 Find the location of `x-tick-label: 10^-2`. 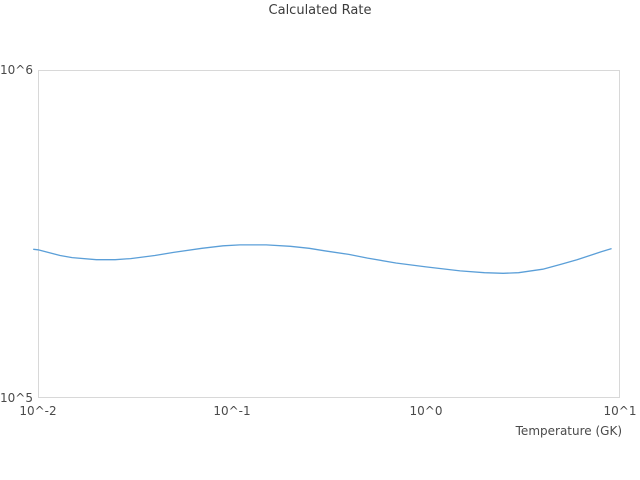

x-tick-label: 10^-2 is located at coordinates (38, 411).